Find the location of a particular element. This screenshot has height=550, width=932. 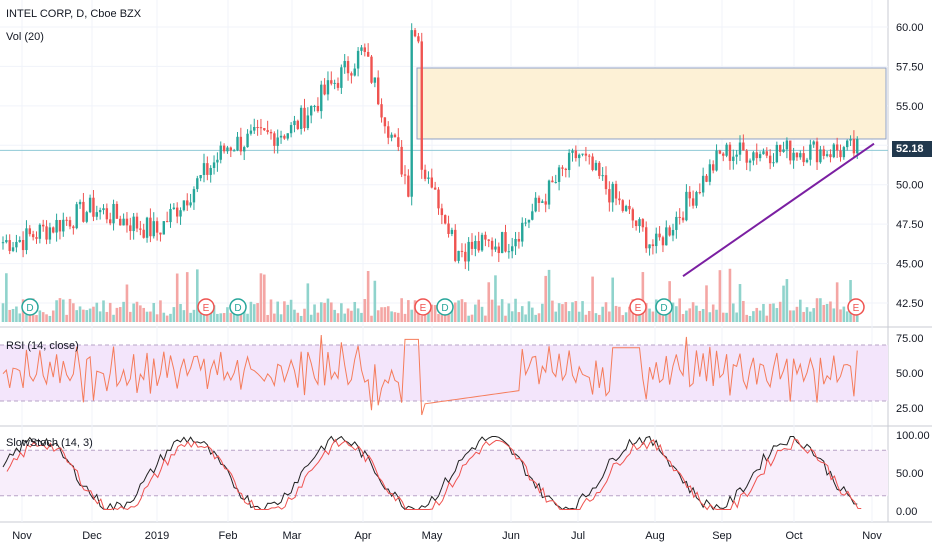

time-tick-label: Aug is located at coordinates (655, 536).